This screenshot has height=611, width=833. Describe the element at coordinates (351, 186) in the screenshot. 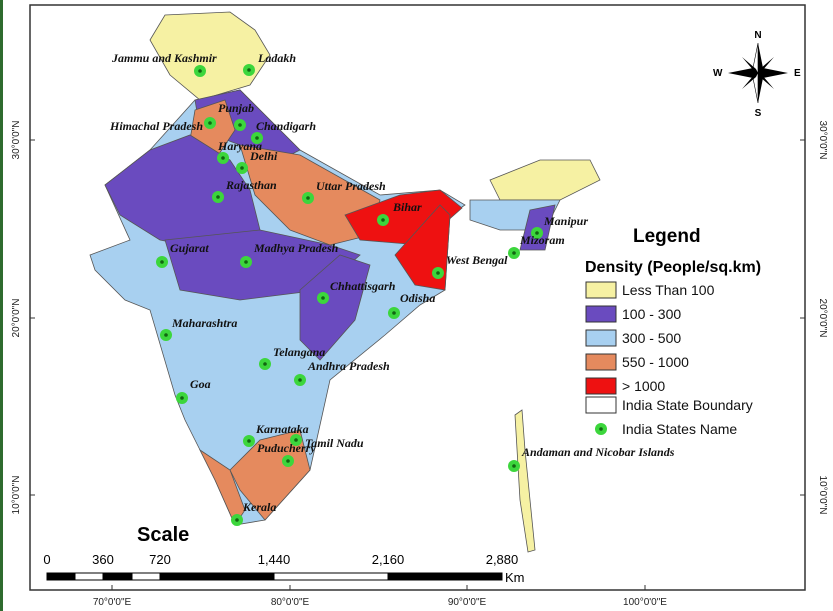

I see `state-label: Uttar Pradesh` at that location.